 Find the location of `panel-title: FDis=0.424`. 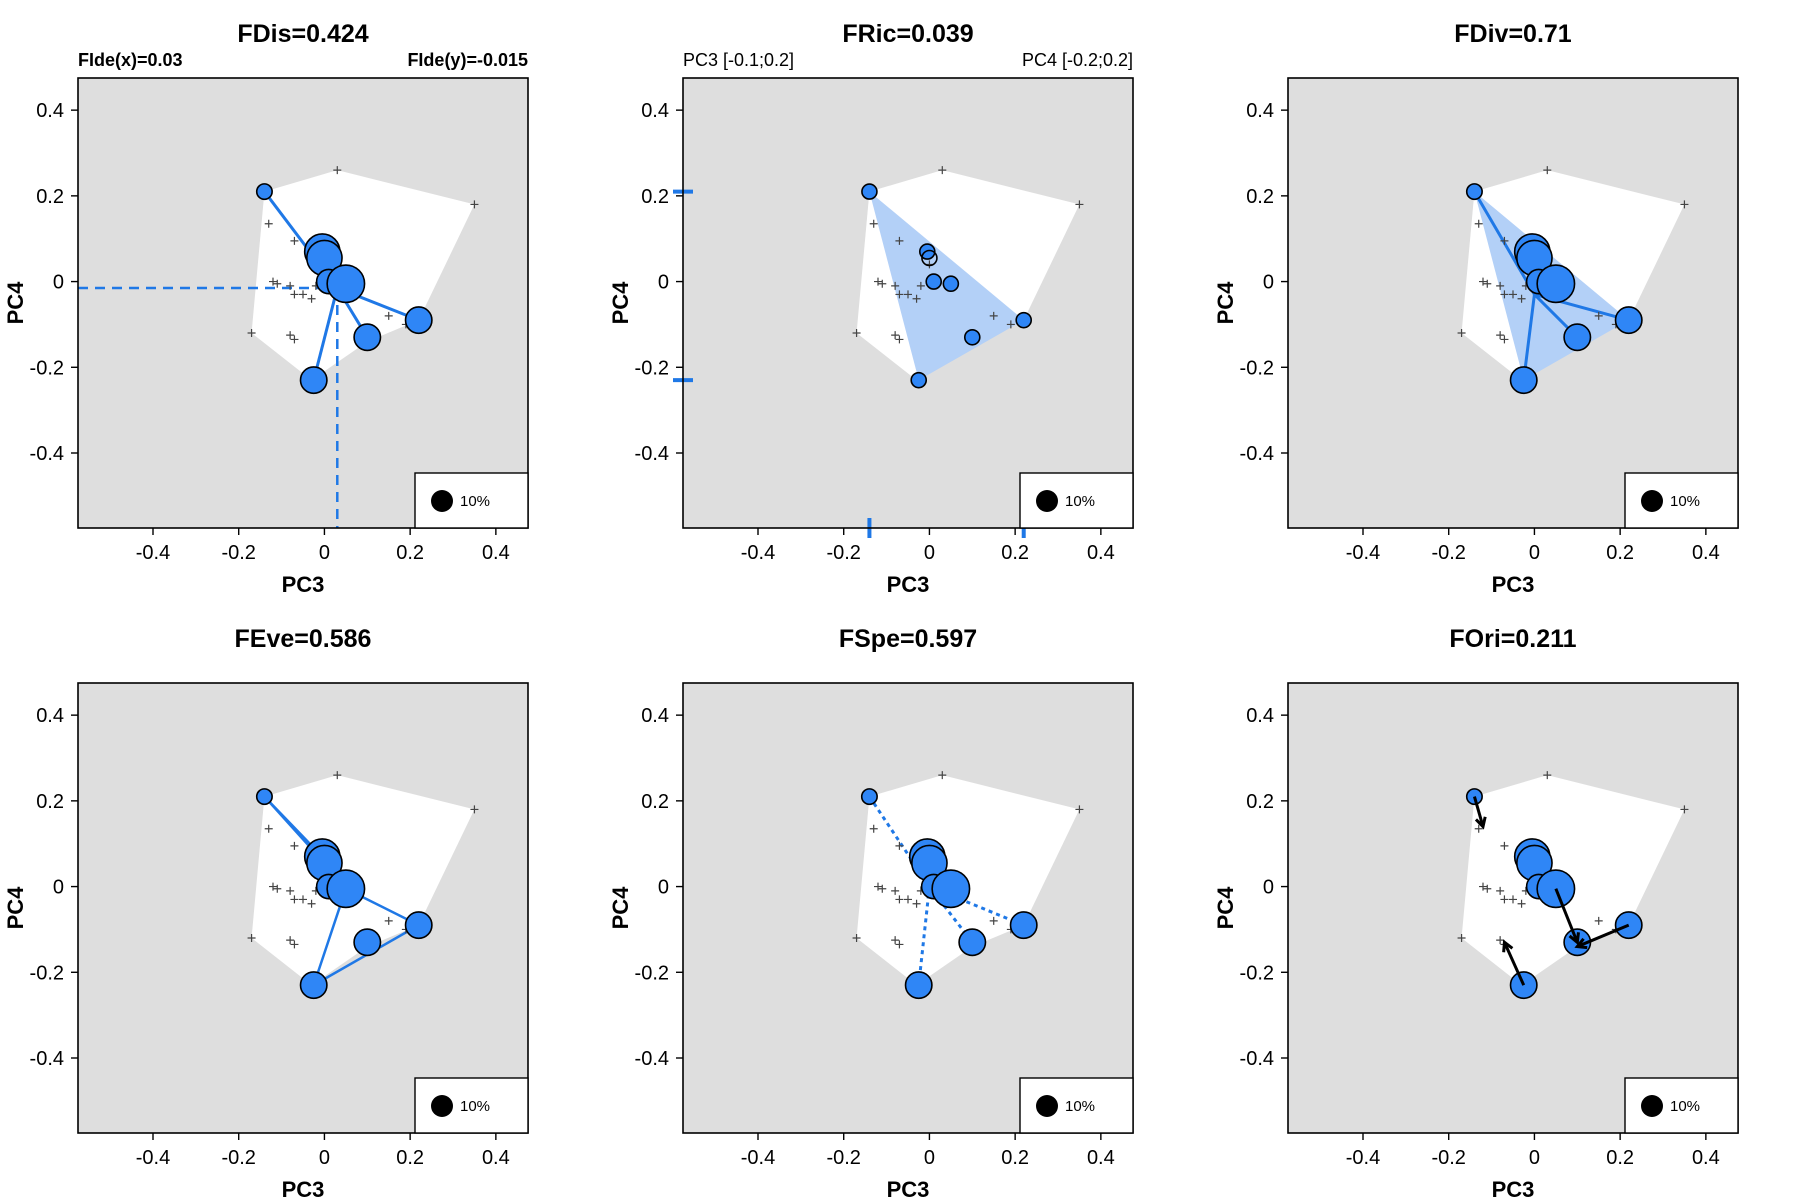

panel-title: FDis=0.424 is located at coordinates (302, 34).